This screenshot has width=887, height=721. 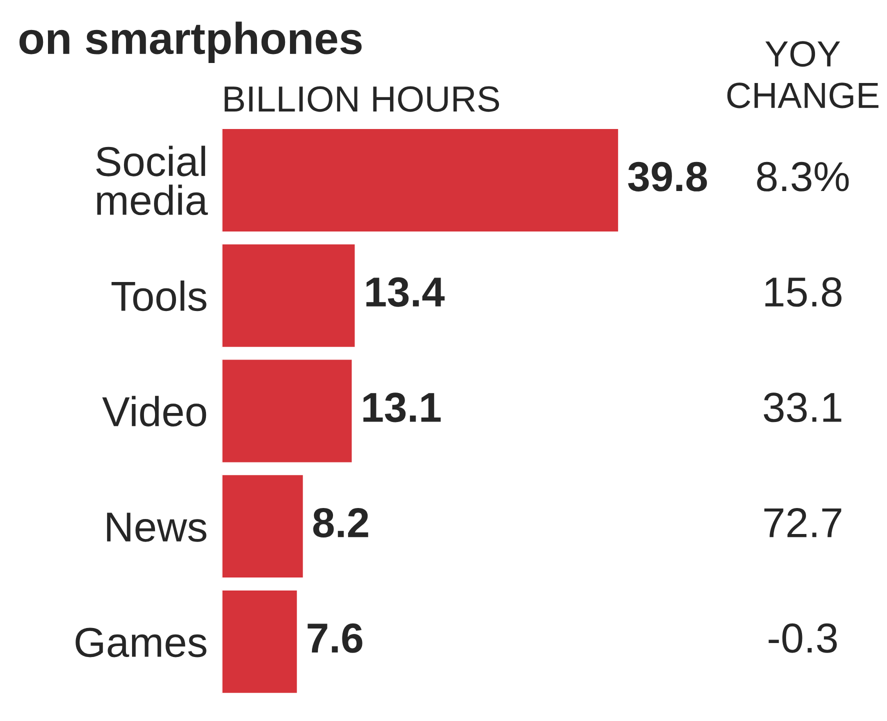 I want to click on chart-title: on smartphones, so click(x=190, y=43).